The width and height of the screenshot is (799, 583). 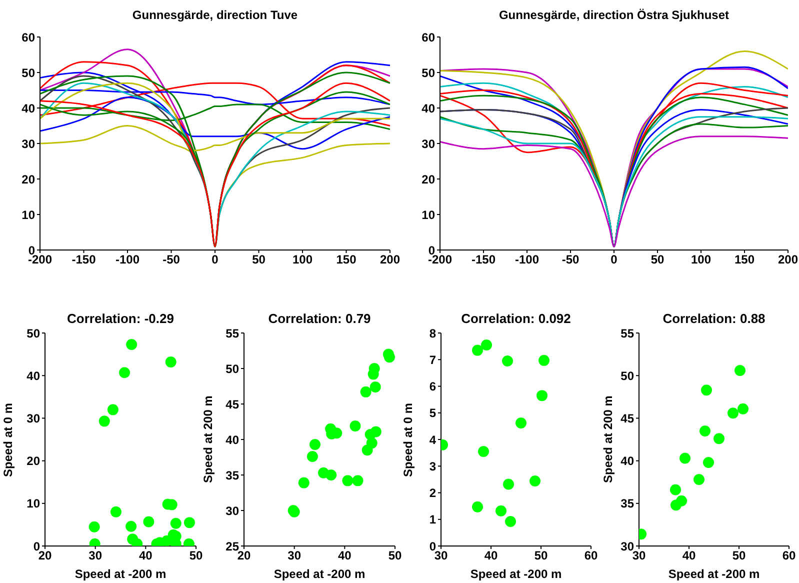 What do you see at coordinates (120, 318) in the screenshot?
I see `chart-title: Correlation: -0.29` at bounding box center [120, 318].